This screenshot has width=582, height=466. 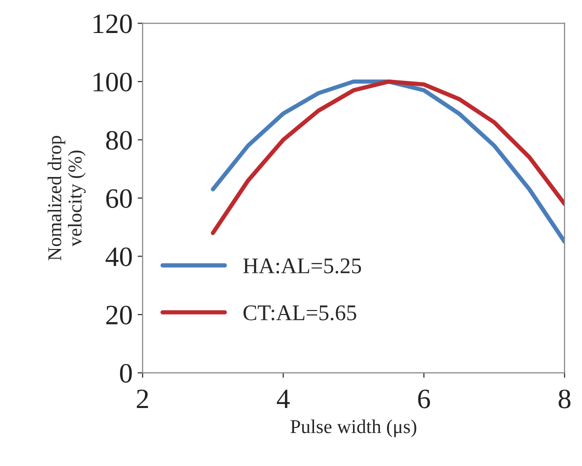 I want to click on y-tick-label: 100, so click(x=113, y=82).